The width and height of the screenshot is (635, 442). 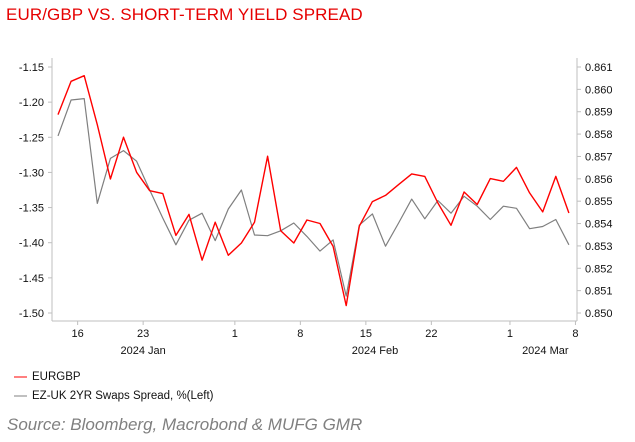 What do you see at coordinates (545, 351) in the screenshot?
I see `x-month-label: 2024 Mar` at bounding box center [545, 351].